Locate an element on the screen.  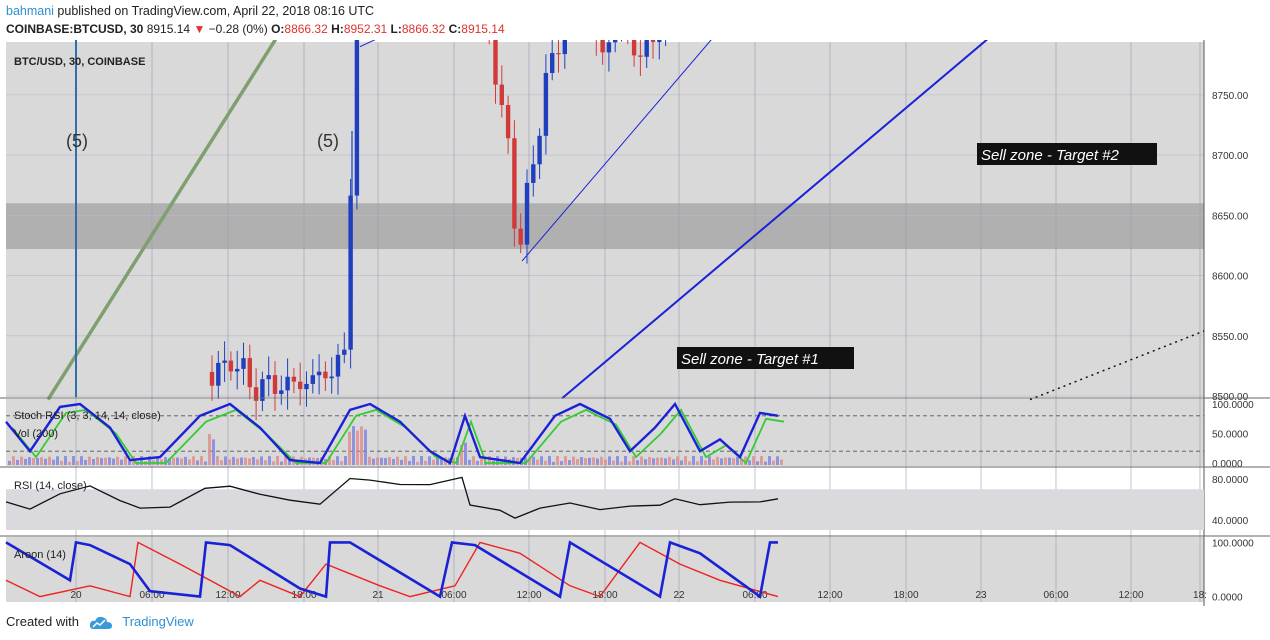
wave-line is located at coordinates (162, 220).